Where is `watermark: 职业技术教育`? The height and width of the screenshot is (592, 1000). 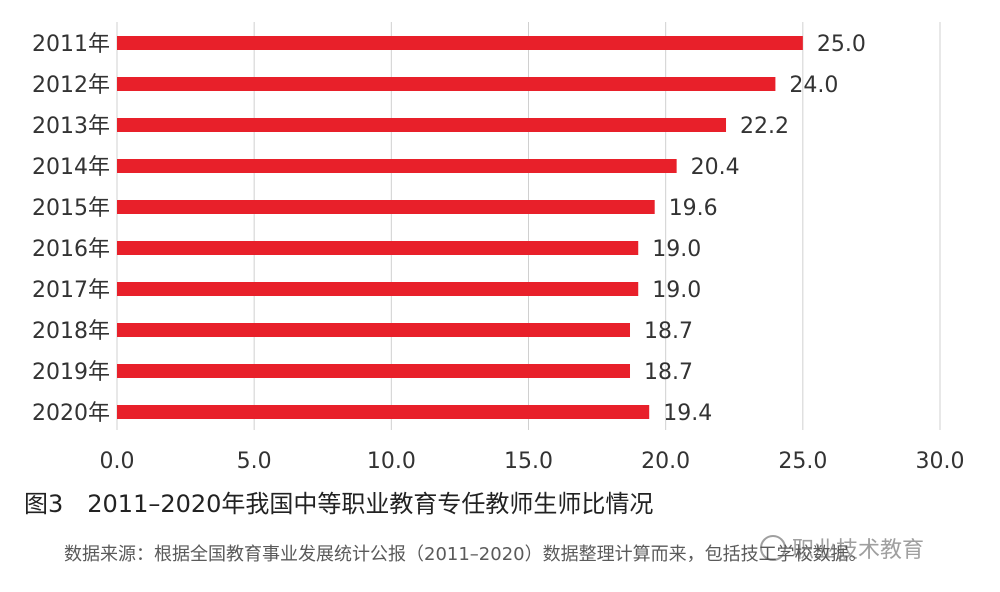
watermark: 职业技术教育 is located at coordinates (842, 548).